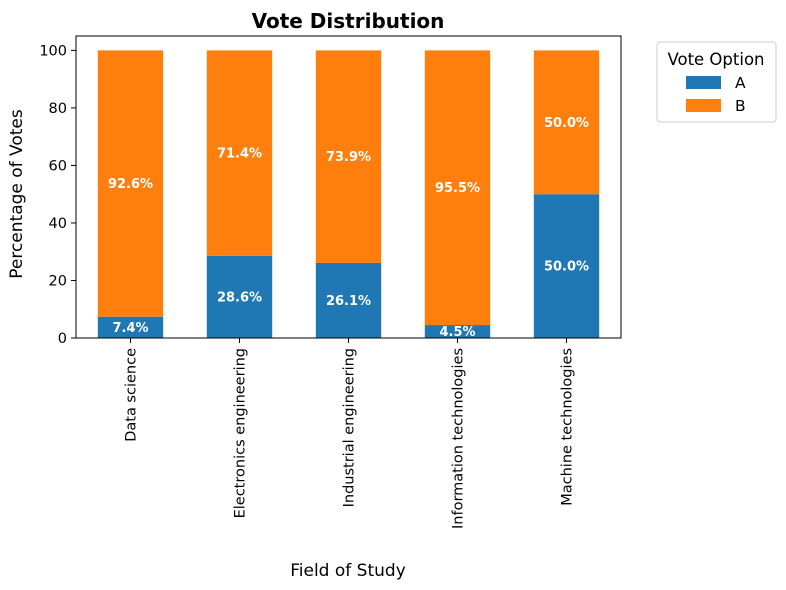  I want to click on x-axis-label: Field of Study, so click(348, 571).